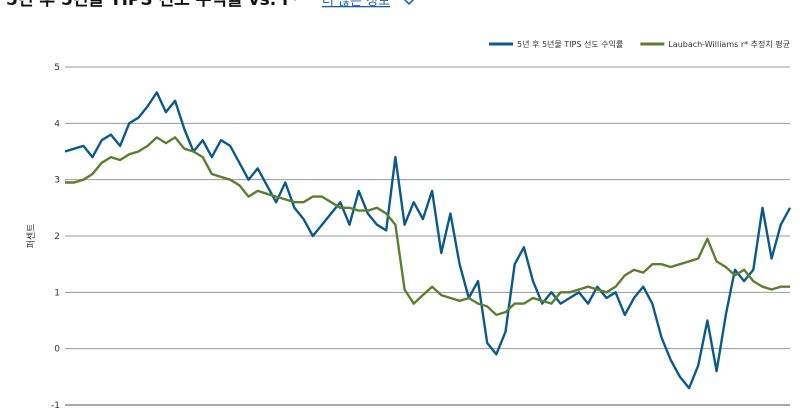 This screenshot has width=800, height=419. Describe the element at coordinates (57, 350) in the screenshot. I see `y-tick-label: 0` at that location.